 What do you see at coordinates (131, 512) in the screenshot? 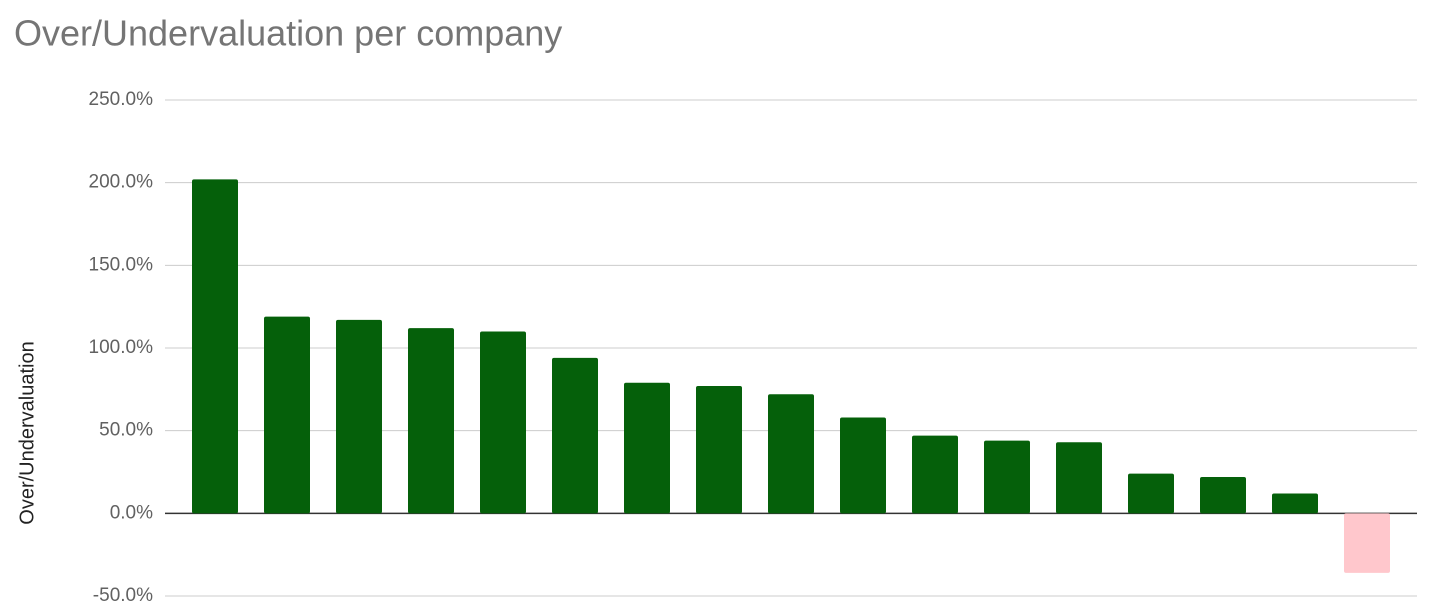
I see `y-tick-label: 0.0%` at bounding box center [131, 512].